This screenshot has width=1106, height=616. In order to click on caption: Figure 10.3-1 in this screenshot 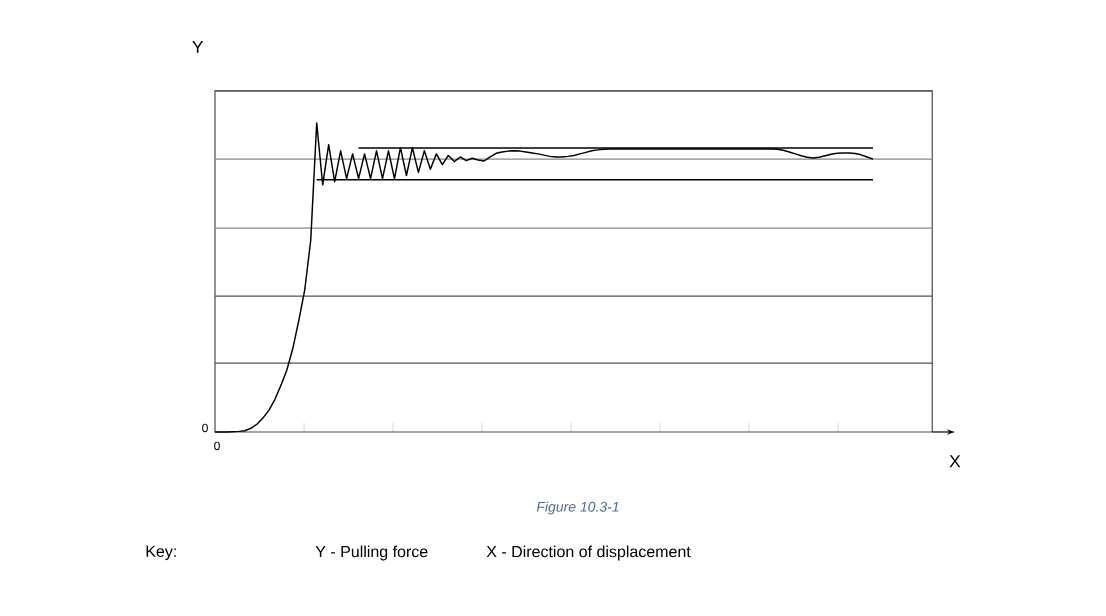, I will do `click(577, 508)`.